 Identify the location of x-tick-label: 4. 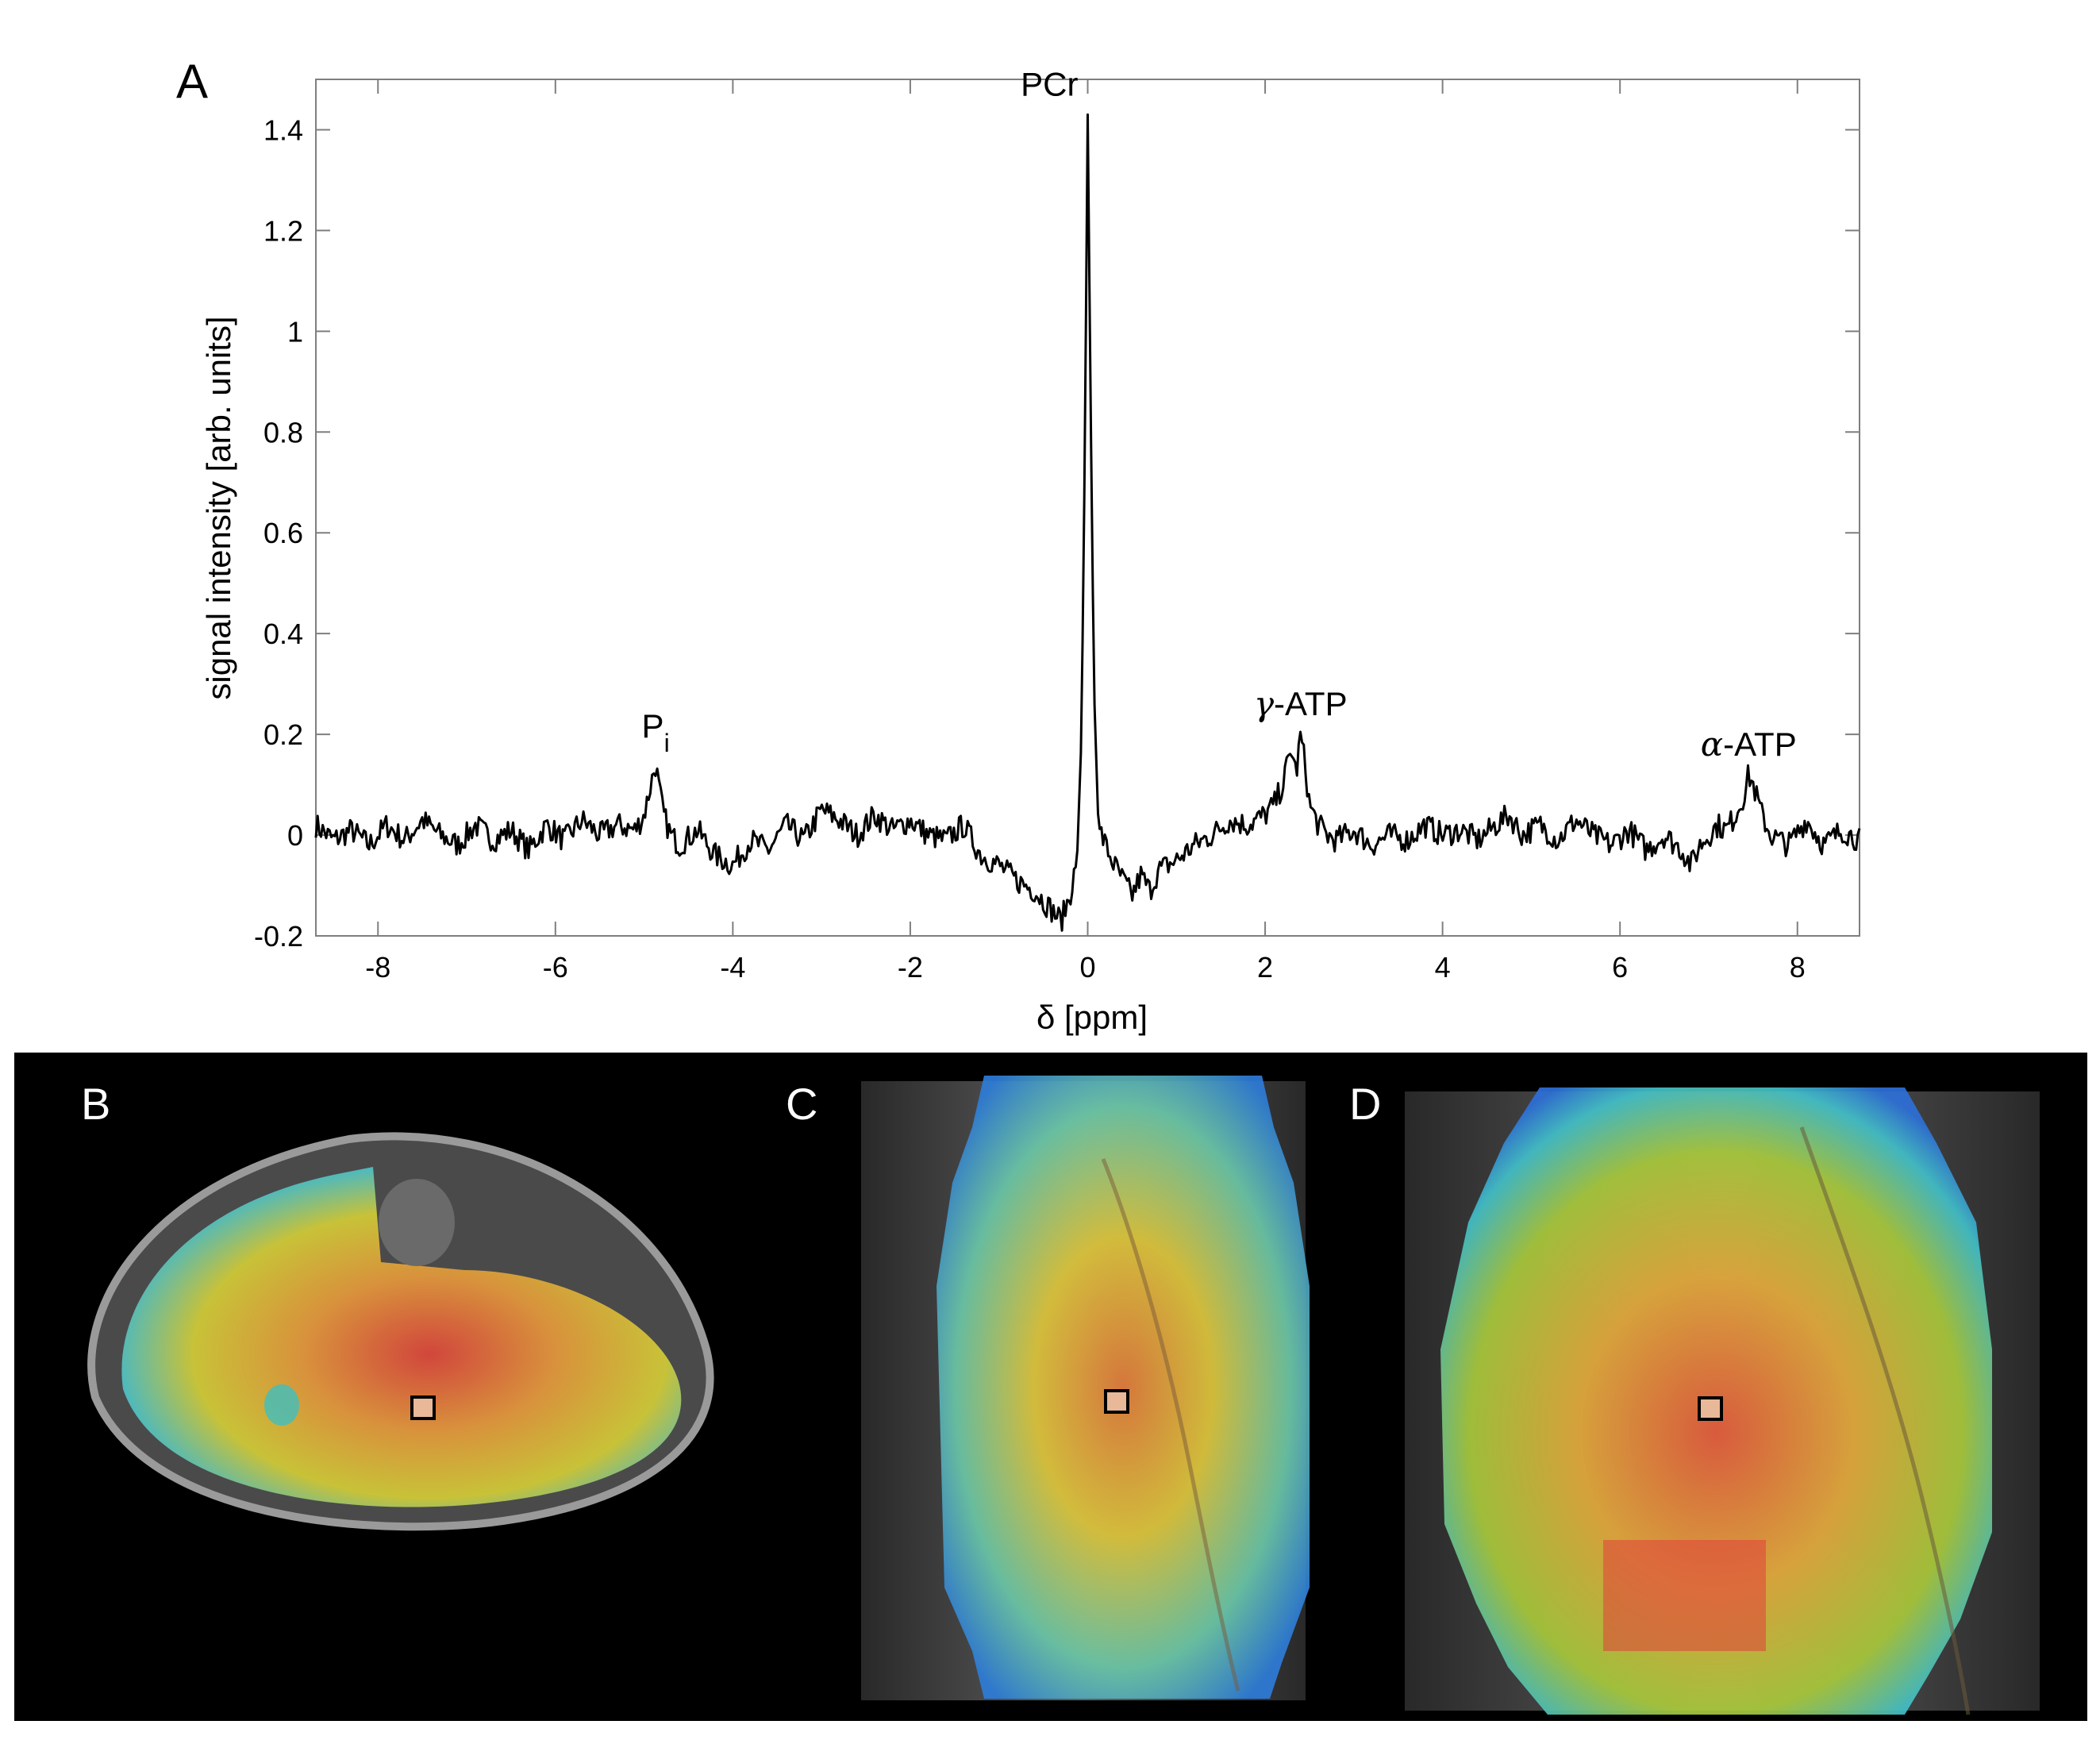
(1443, 967).